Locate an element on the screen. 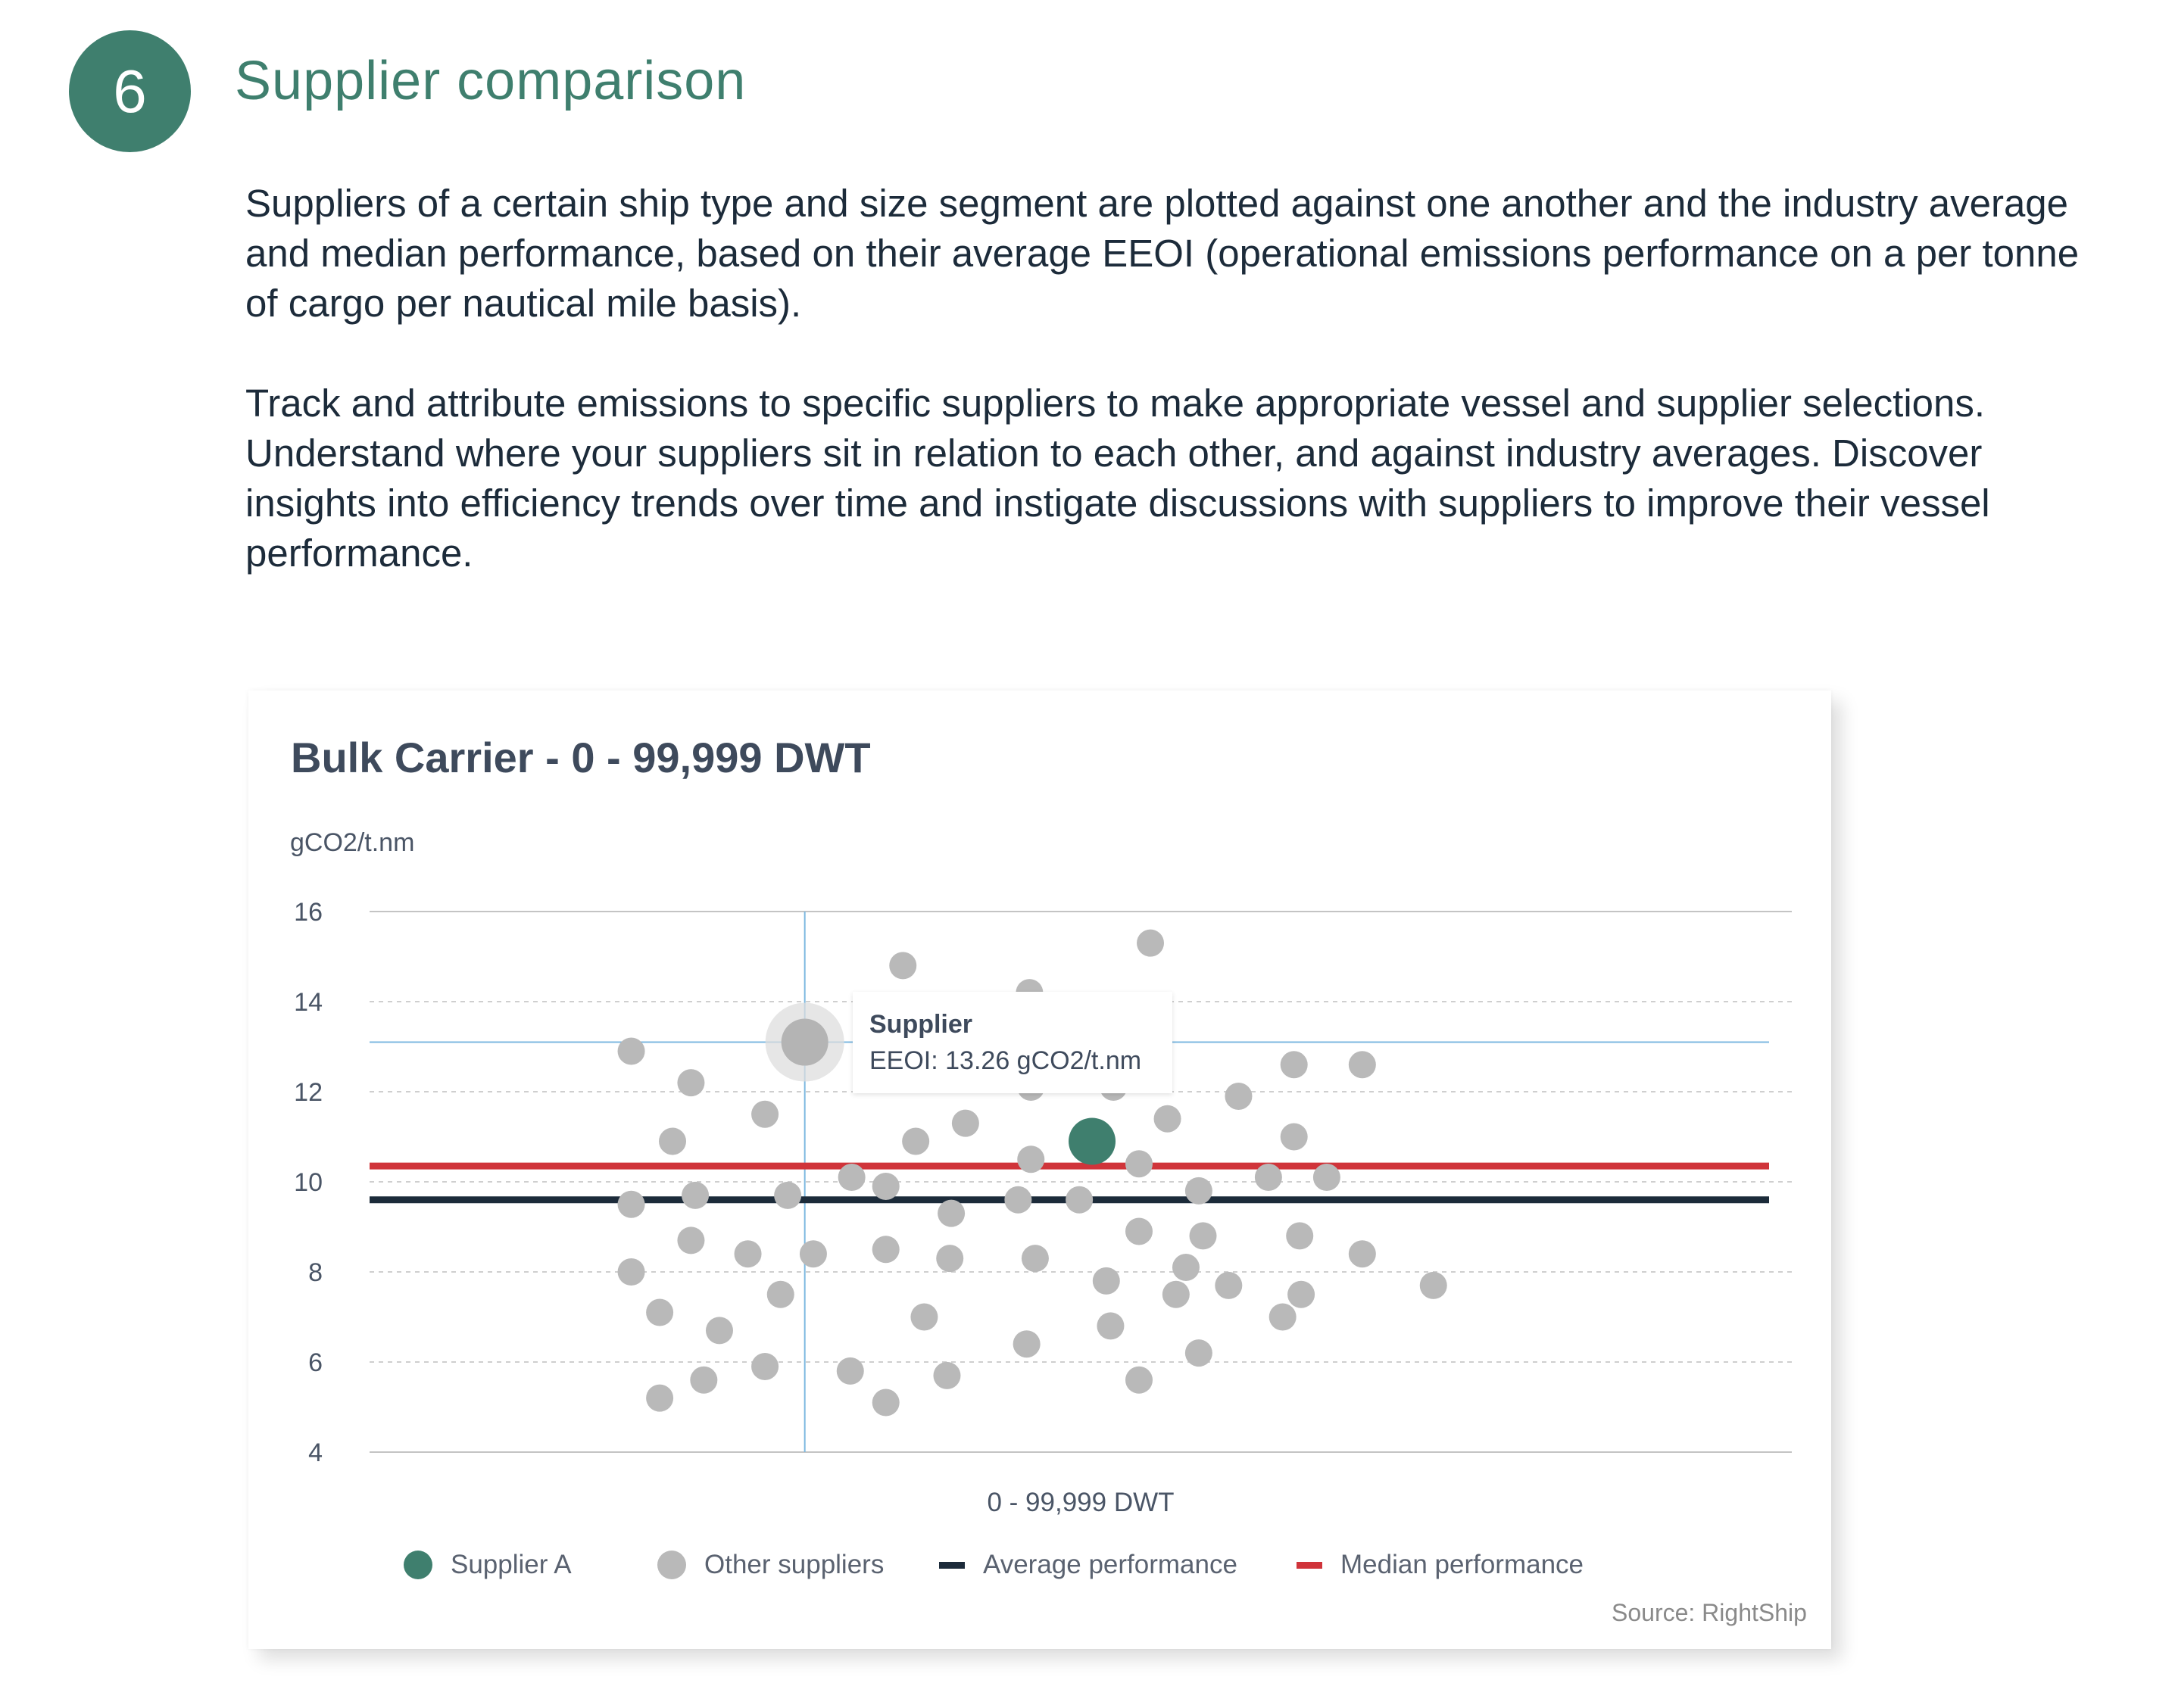  legend-item-average: Average performance is located at coordinates (1088, 1564).